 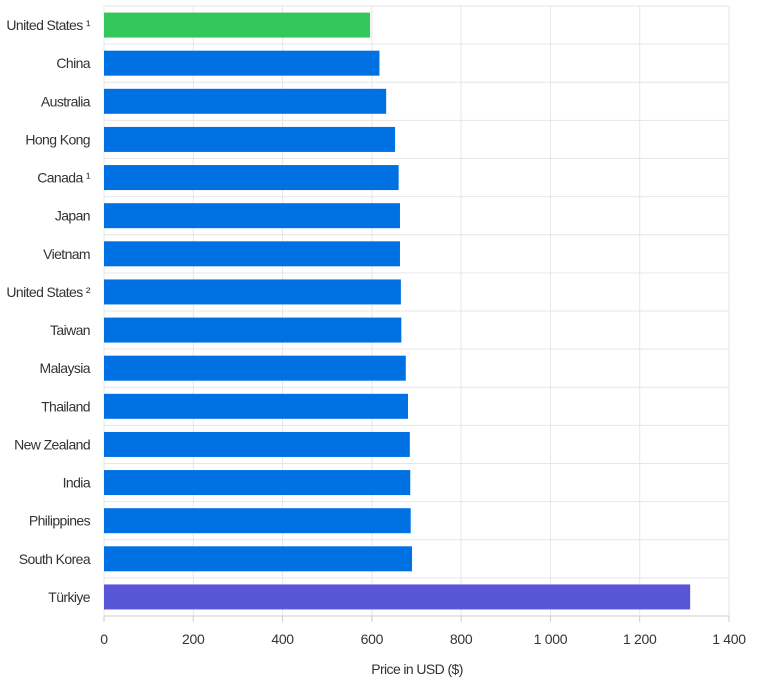 What do you see at coordinates (423, 639) in the screenshot?
I see `x-tick-labels: 0 200 400 600 800 1 000 1 200 1 400` at bounding box center [423, 639].